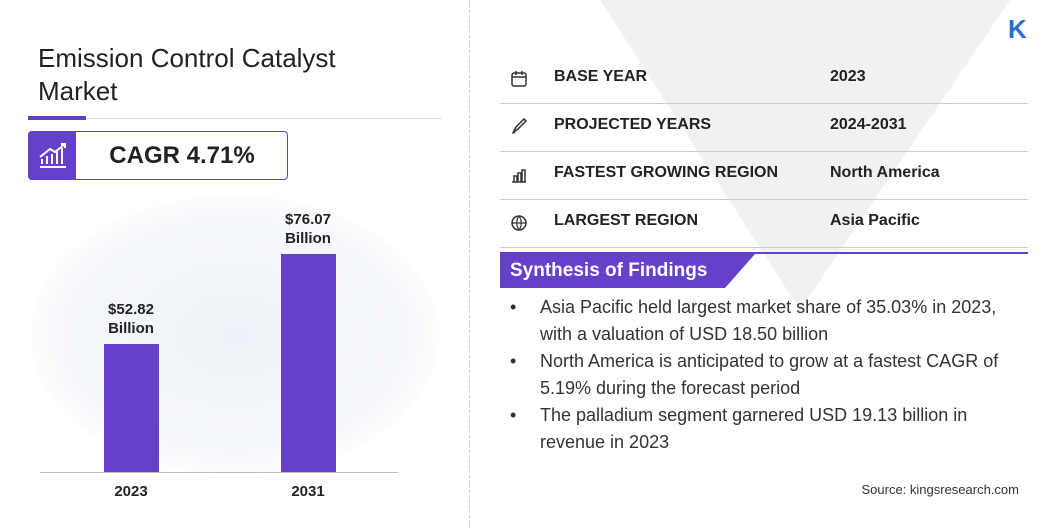 This screenshot has width=1056, height=528. What do you see at coordinates (633, 124) in the screenshot?
I see `row-label: PROJECTED YEARS` at bounding box center [633, 124].